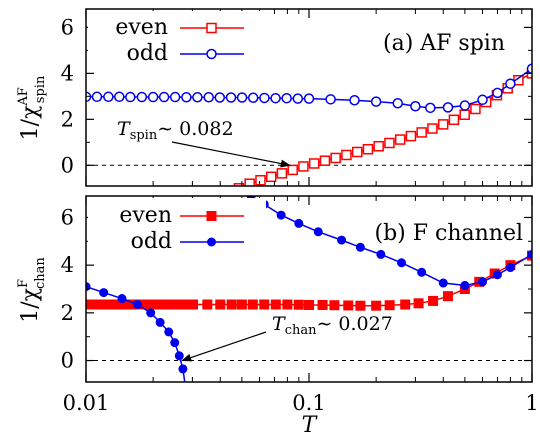  What do you see at coordinates (67, 313) in the screenshot?
I see `panel-b-ytick-label: 2` at bounding box center [67, 313].